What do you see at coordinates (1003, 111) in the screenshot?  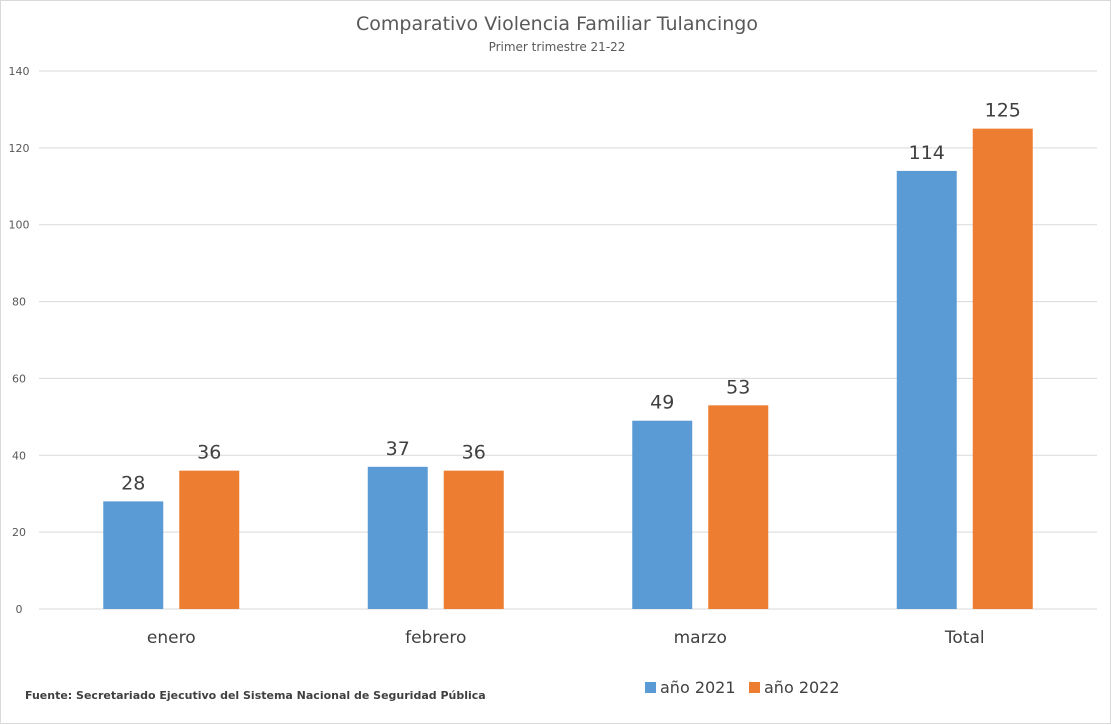 I see `data-label: 125` at bounding box center [1003, 111].